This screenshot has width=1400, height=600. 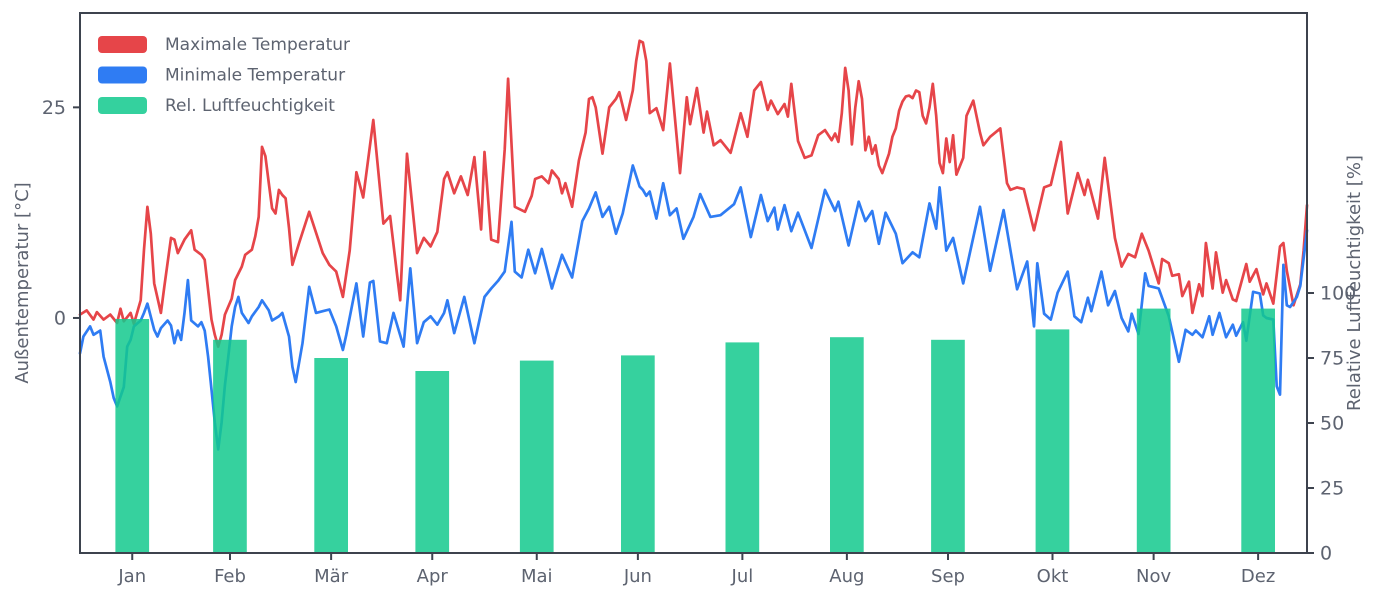 What do you see at coordinates (257, 45) in the screenshot?
I see `legend-label-max-temp: Maximale Temperatur` at bounding box center [257, 45].